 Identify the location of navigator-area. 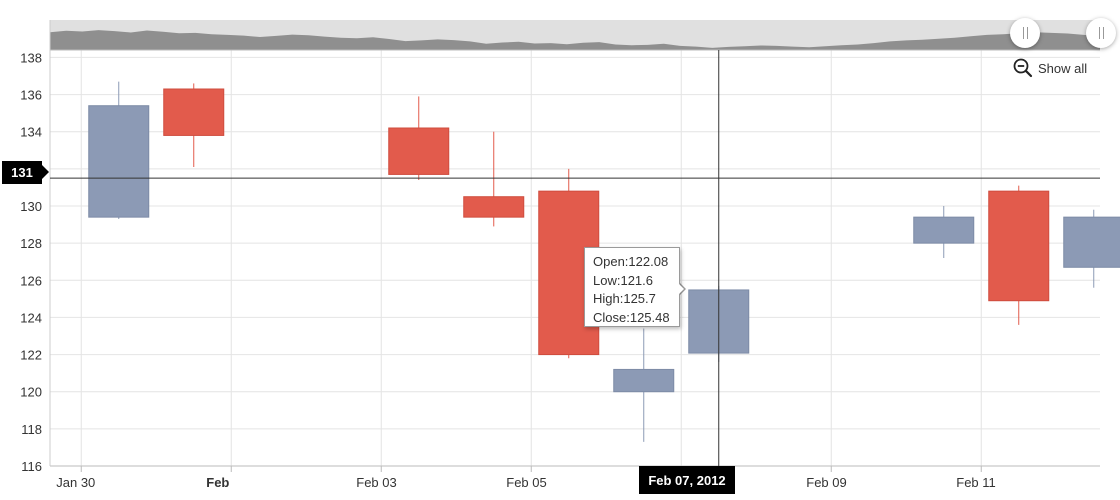
(575, 40).